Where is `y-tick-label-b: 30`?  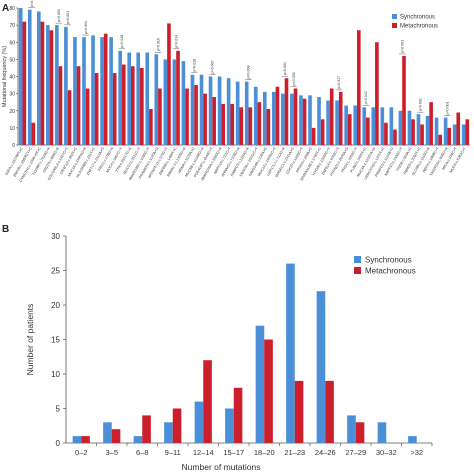
y-tick-label-b: 30 is located at coordinates (55, 236).